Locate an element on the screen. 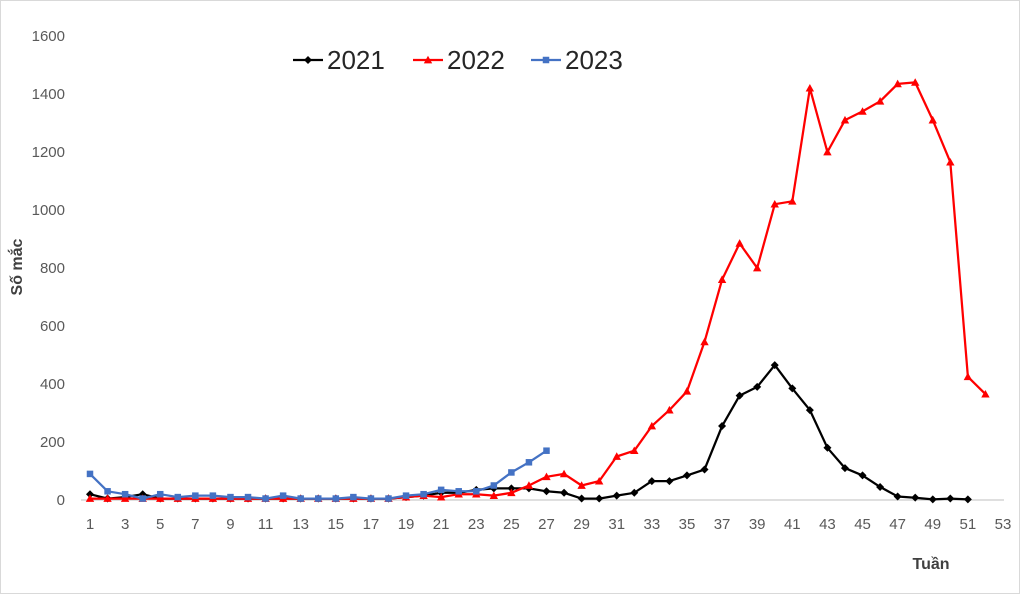 The width and height of the screenshot is (1020, 595). legend-label: 2022 is located at coordinates (476, 60).